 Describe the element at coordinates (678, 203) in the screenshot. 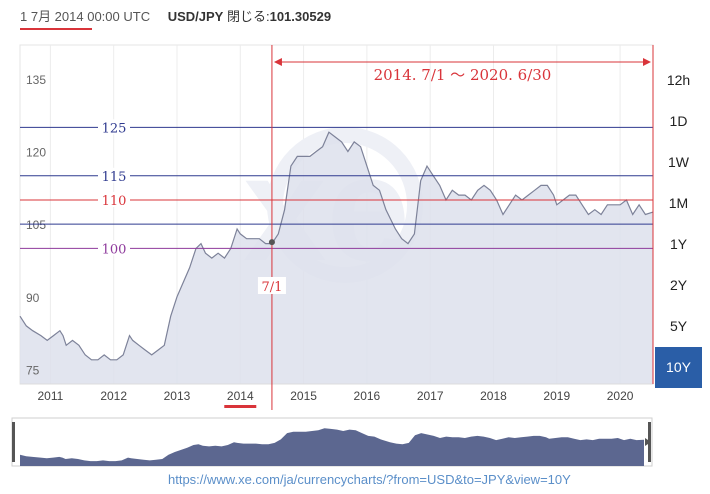

I see `range-button-1m: 1M` at that location.